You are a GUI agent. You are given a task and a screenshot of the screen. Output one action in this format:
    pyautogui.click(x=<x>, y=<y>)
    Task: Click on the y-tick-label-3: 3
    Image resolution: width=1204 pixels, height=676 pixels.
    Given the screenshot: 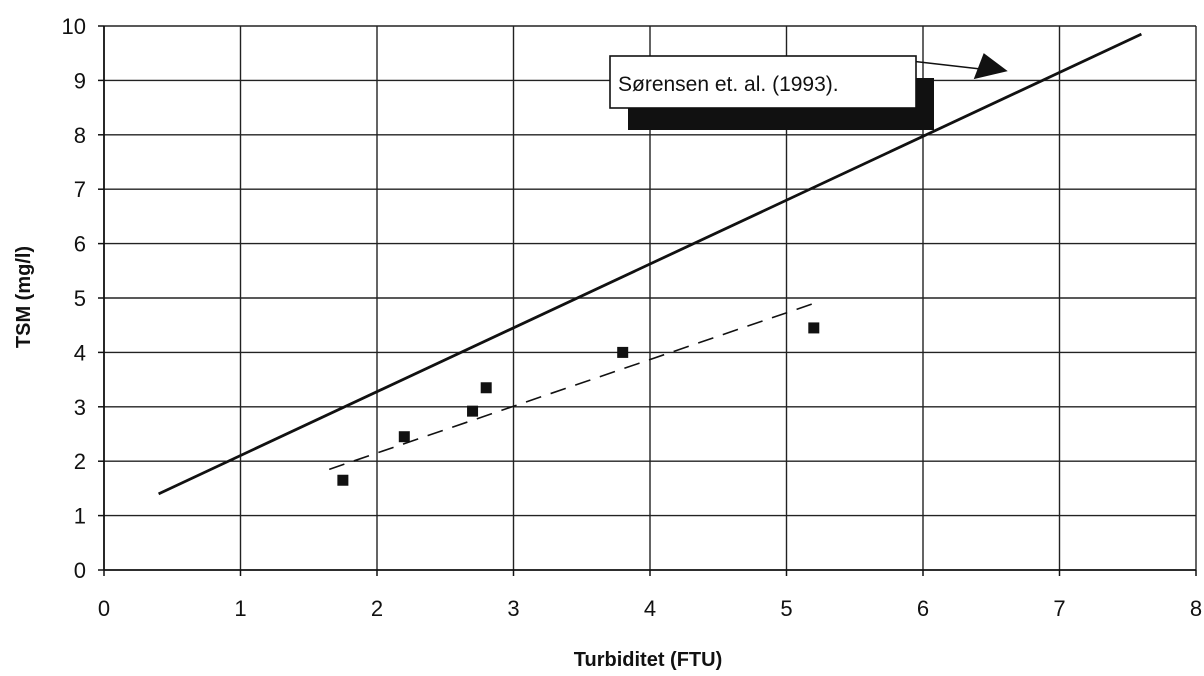 What is the action you would take?
    pyautogui.click(x=80, y=407)
    